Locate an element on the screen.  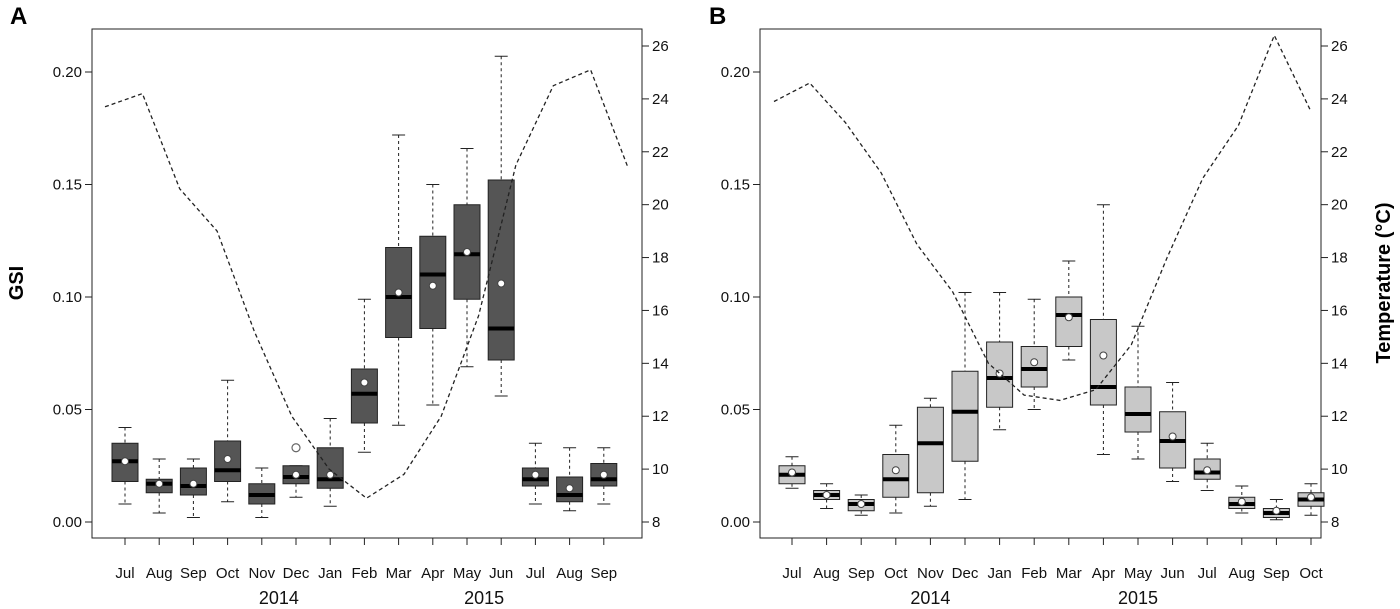
y2-tick-label: 14 is located at coordinates (660, 363).